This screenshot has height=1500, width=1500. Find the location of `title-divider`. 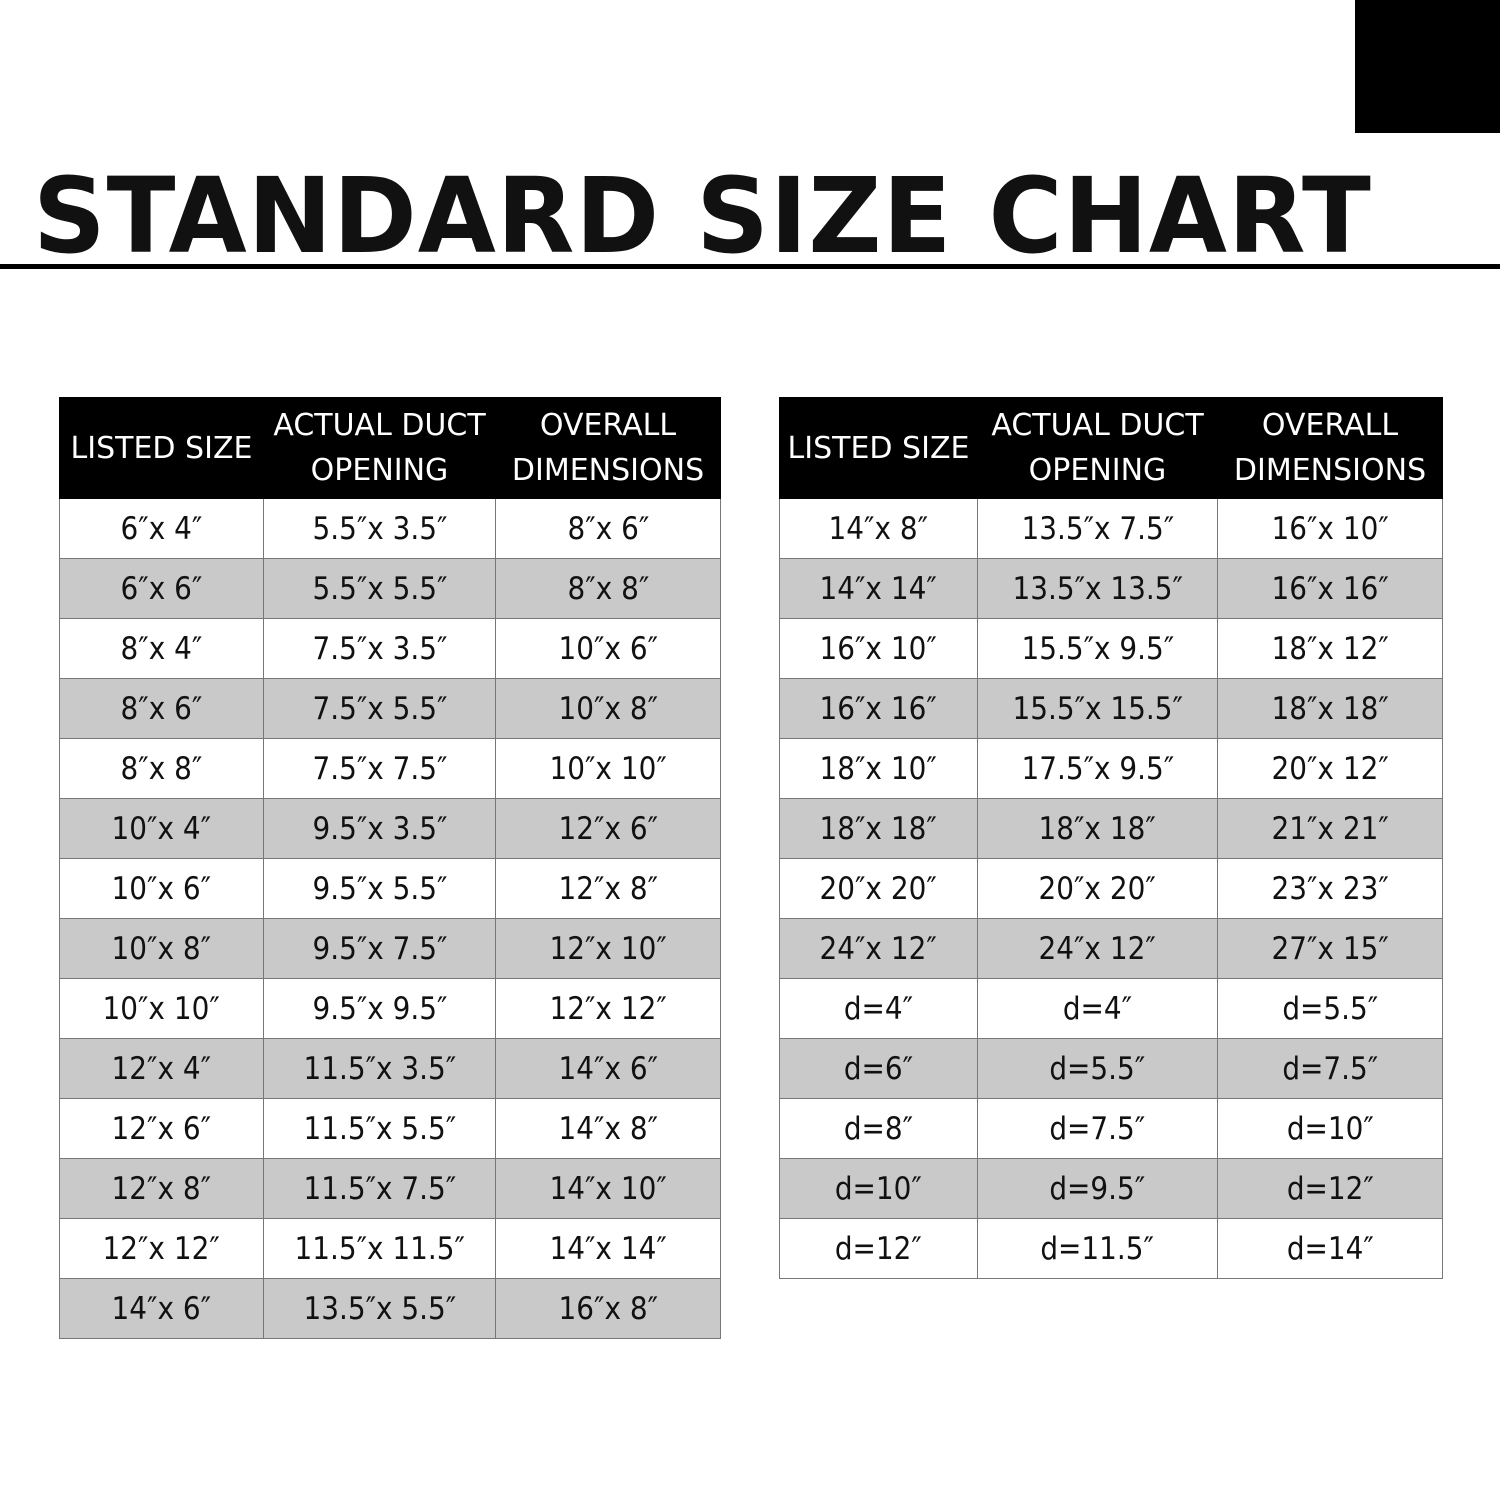

title-divider is located at coordinates (750, 266).